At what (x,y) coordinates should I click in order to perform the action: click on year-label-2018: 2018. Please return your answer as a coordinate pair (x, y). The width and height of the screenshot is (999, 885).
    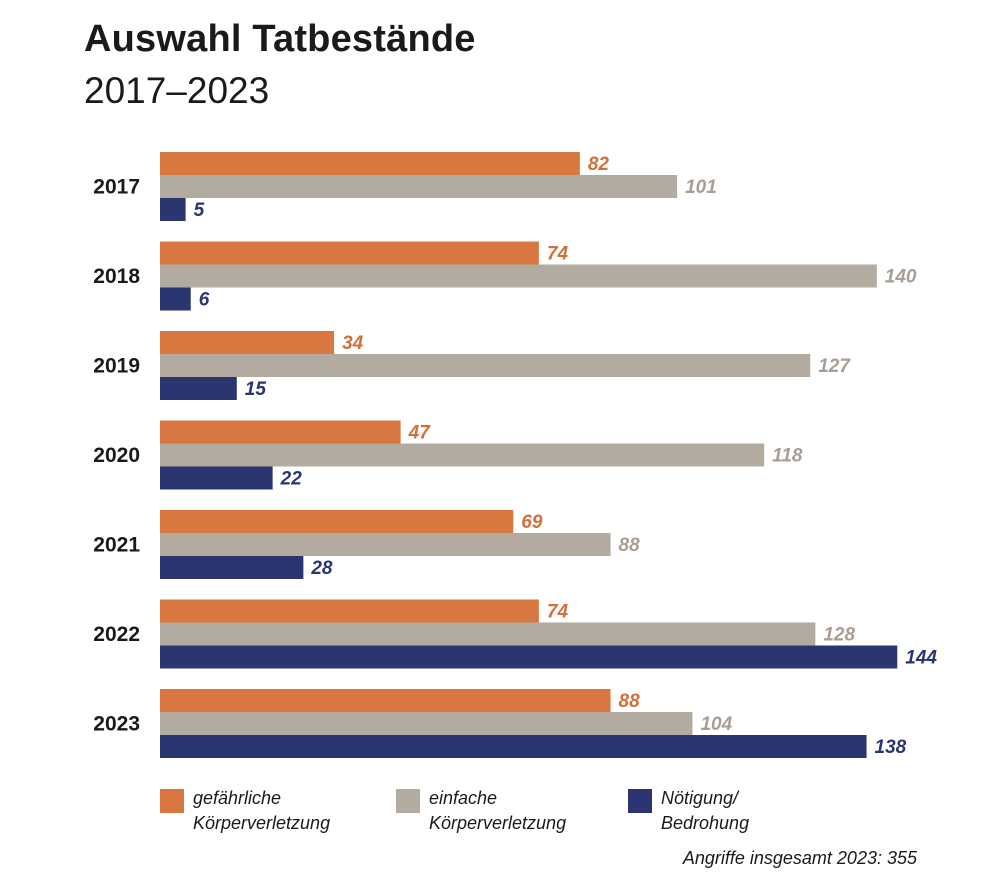
    Looking at the image, I should click on (116, 276).